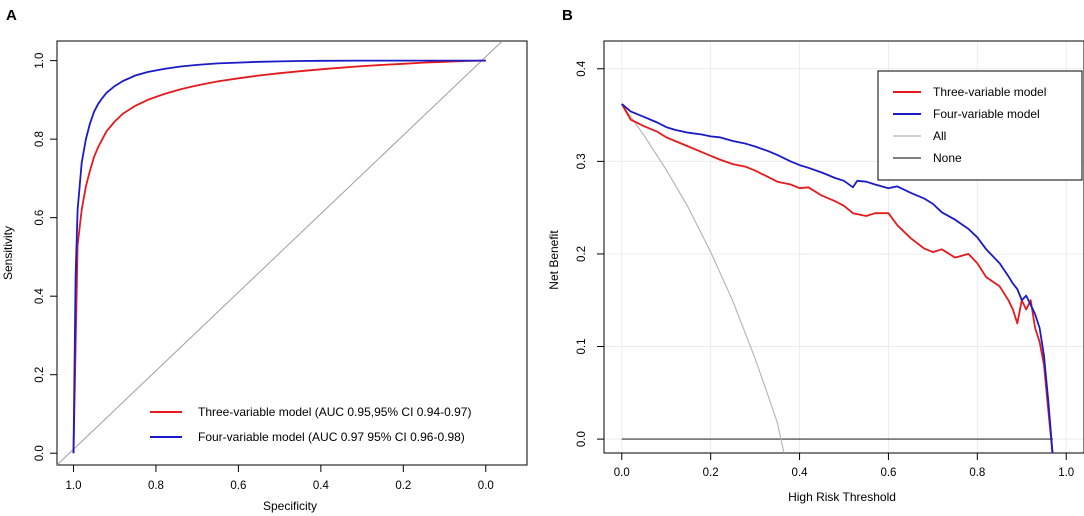 The image size is (1084, 516). I want to click on panel-b-label: B, so click(567, 15).